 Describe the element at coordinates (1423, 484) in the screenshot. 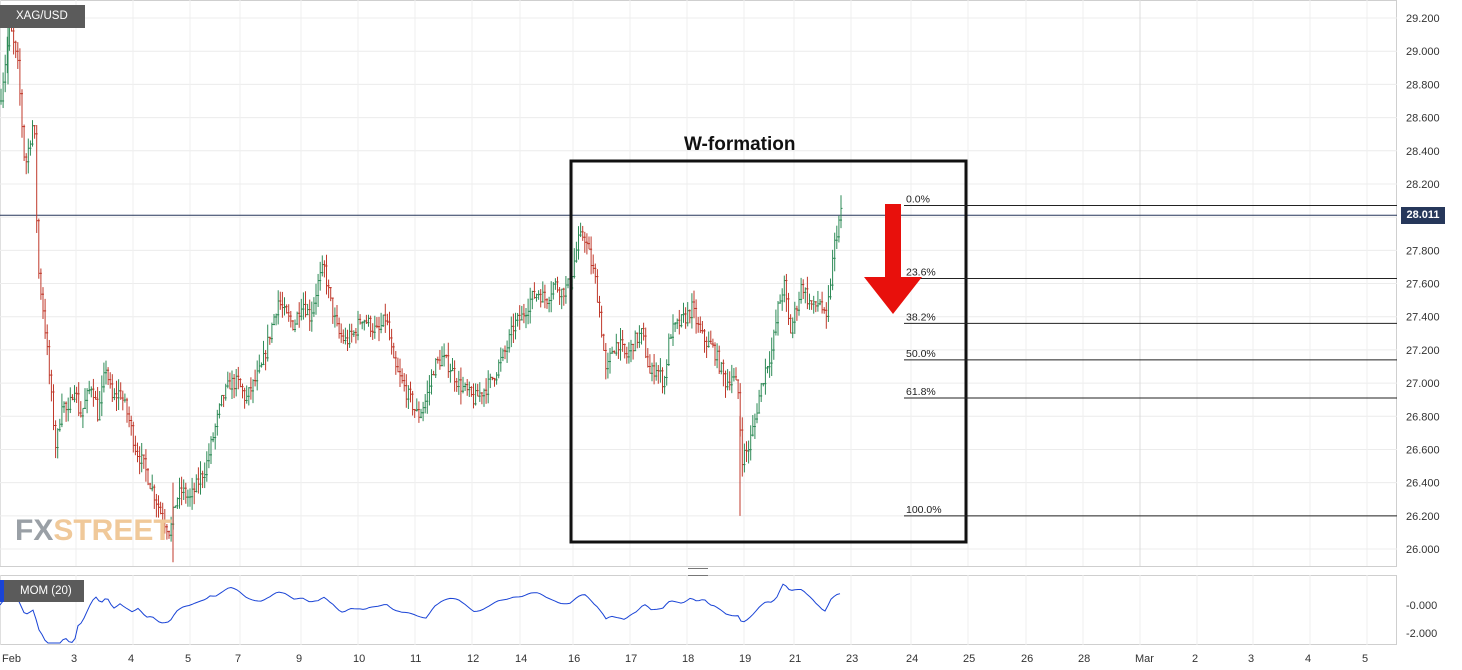

I see `price-tick-label: 26.400` at that location.